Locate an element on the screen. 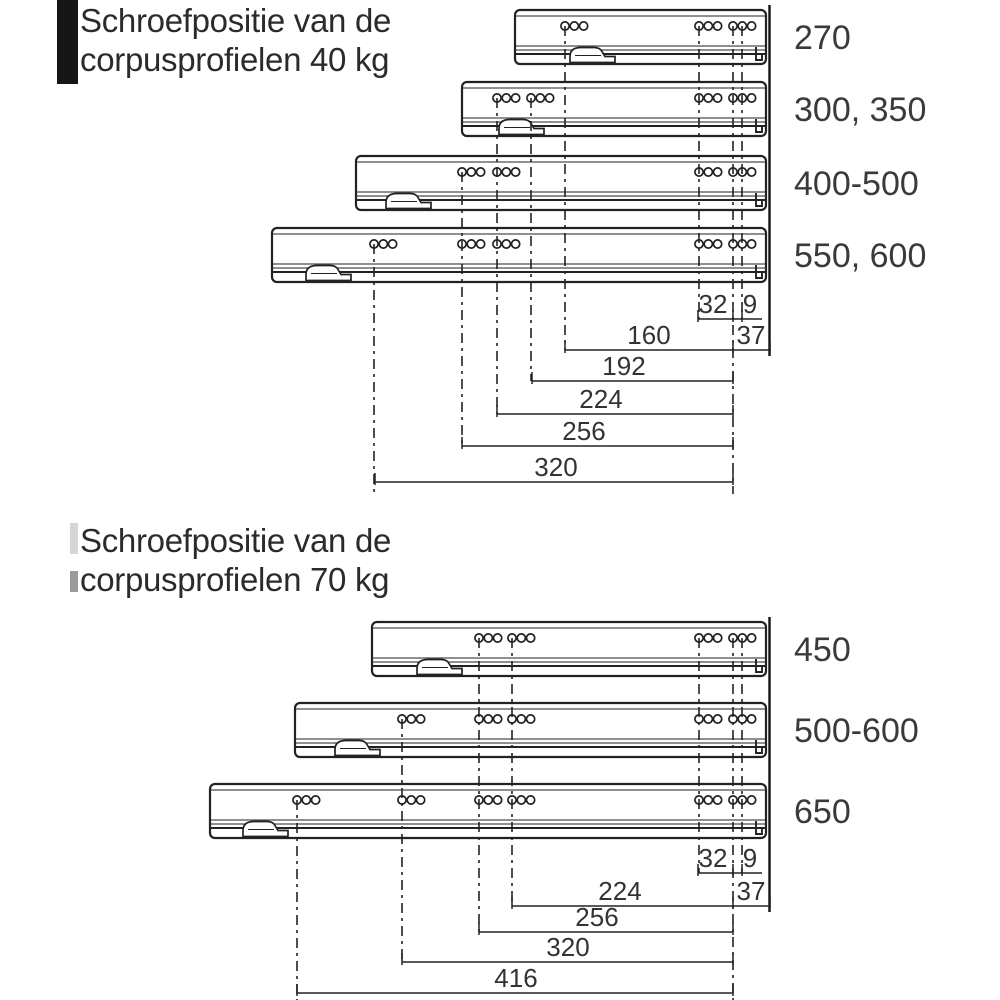  rail-length-label: 300, 350 is located at coordinates (860, 110).